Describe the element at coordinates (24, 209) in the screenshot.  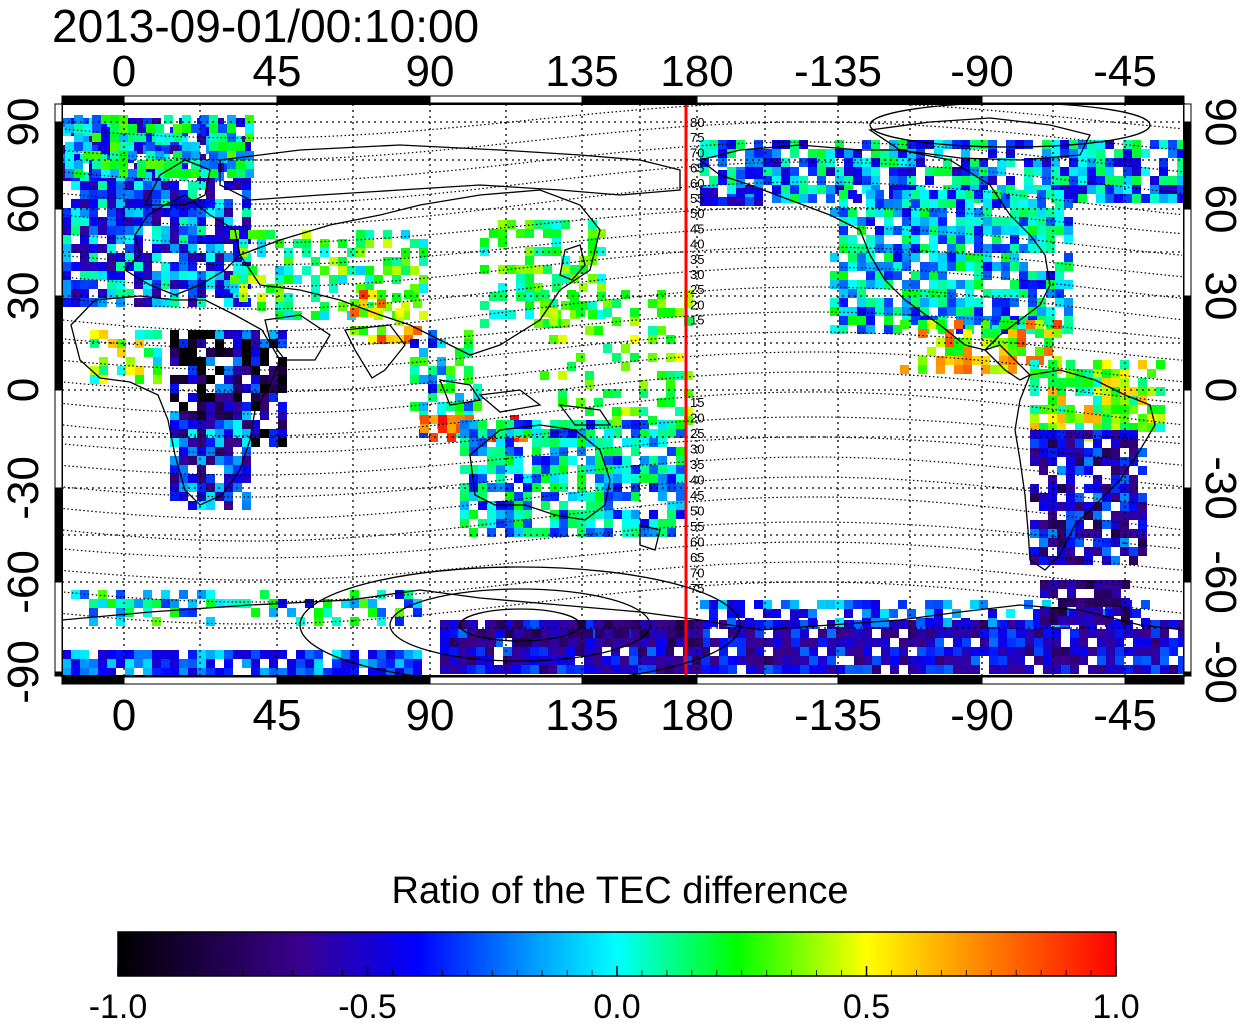
I see `lat-tick-left: 60` at that location.